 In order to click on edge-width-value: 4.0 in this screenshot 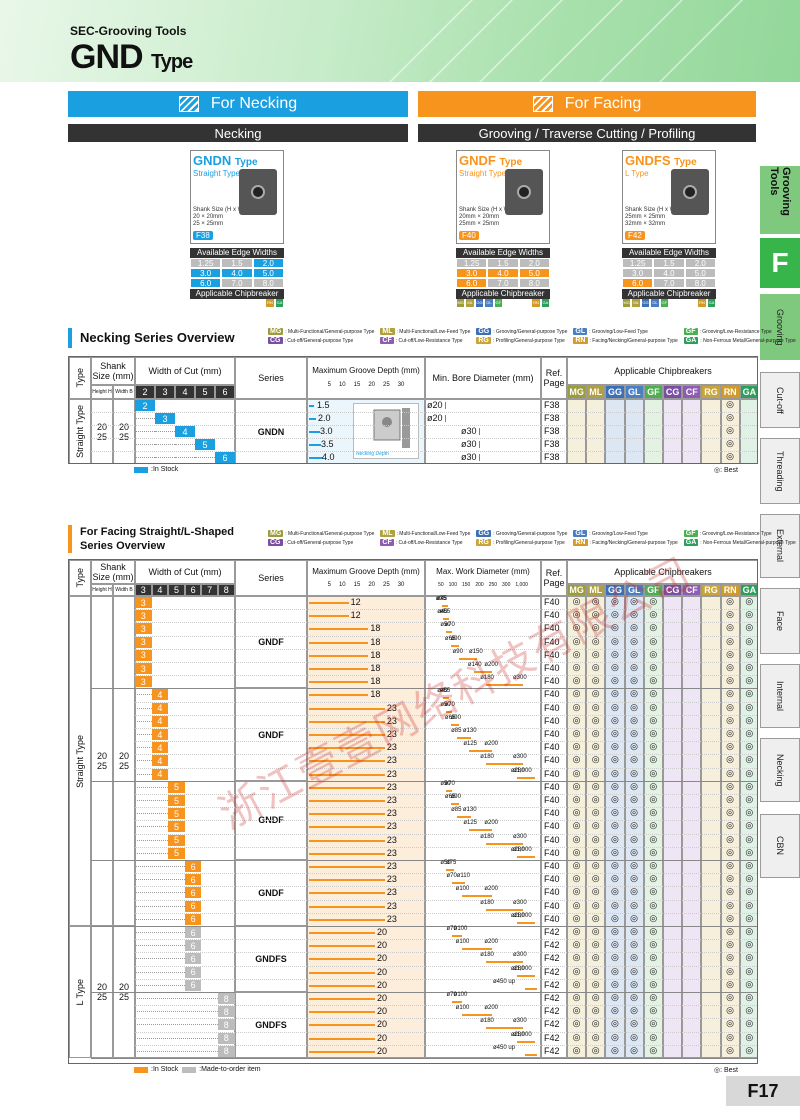, I will do `click(503, 273)`.